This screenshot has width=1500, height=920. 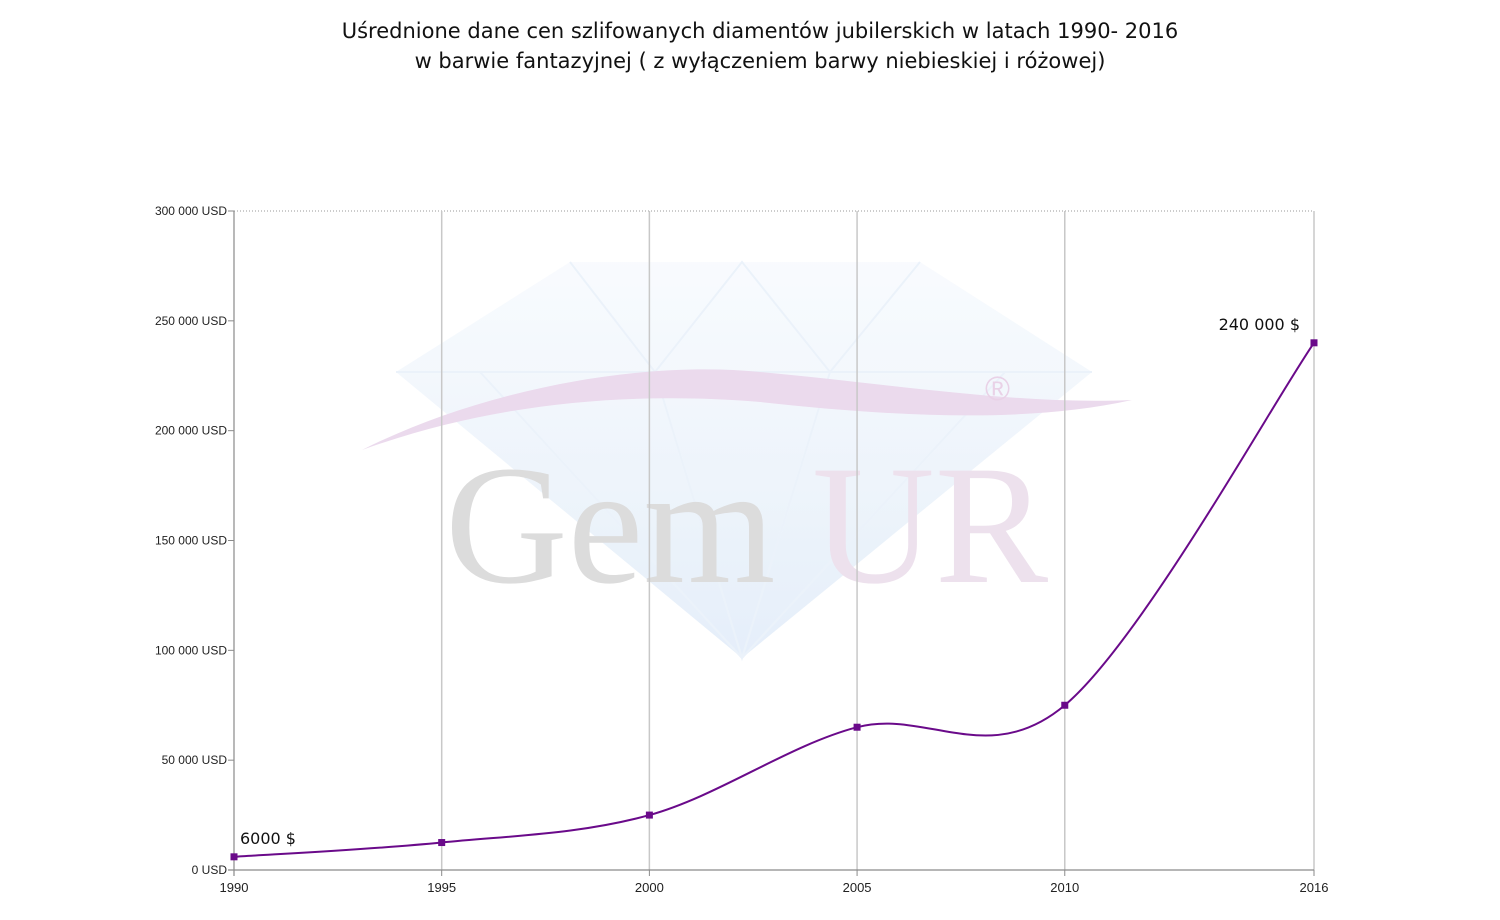 What do you see at coordinates (1314, 887) in the screenshot?
I see `x-tick-label: 2016` at bounding box center [1314, 887].